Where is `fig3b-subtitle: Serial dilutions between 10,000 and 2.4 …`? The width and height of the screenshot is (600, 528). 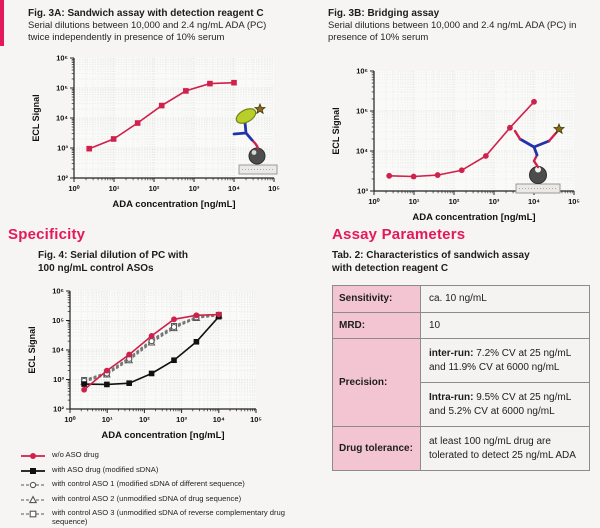
fig3b-subtitle: Serial dilutions between 10,000 and 2.4 … is located at coordinates (452, 32).